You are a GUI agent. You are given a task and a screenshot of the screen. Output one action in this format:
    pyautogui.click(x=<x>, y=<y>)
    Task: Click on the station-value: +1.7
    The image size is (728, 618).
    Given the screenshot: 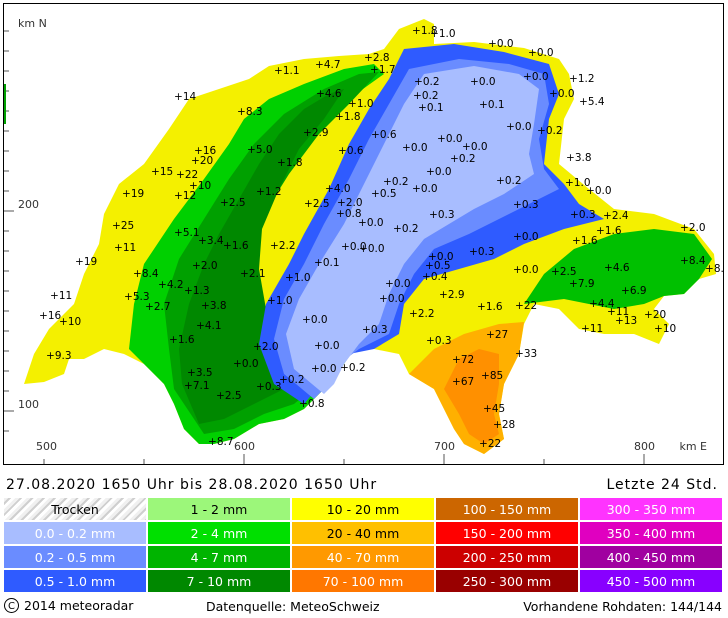 What is the action you would take?
    pyautogui.click(x=383, y=70)
    